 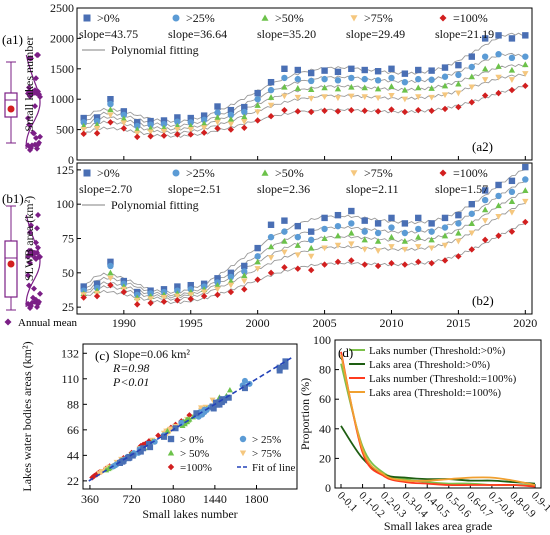 I want to click on y-tick-label: 110, so click(x=70, y=379).